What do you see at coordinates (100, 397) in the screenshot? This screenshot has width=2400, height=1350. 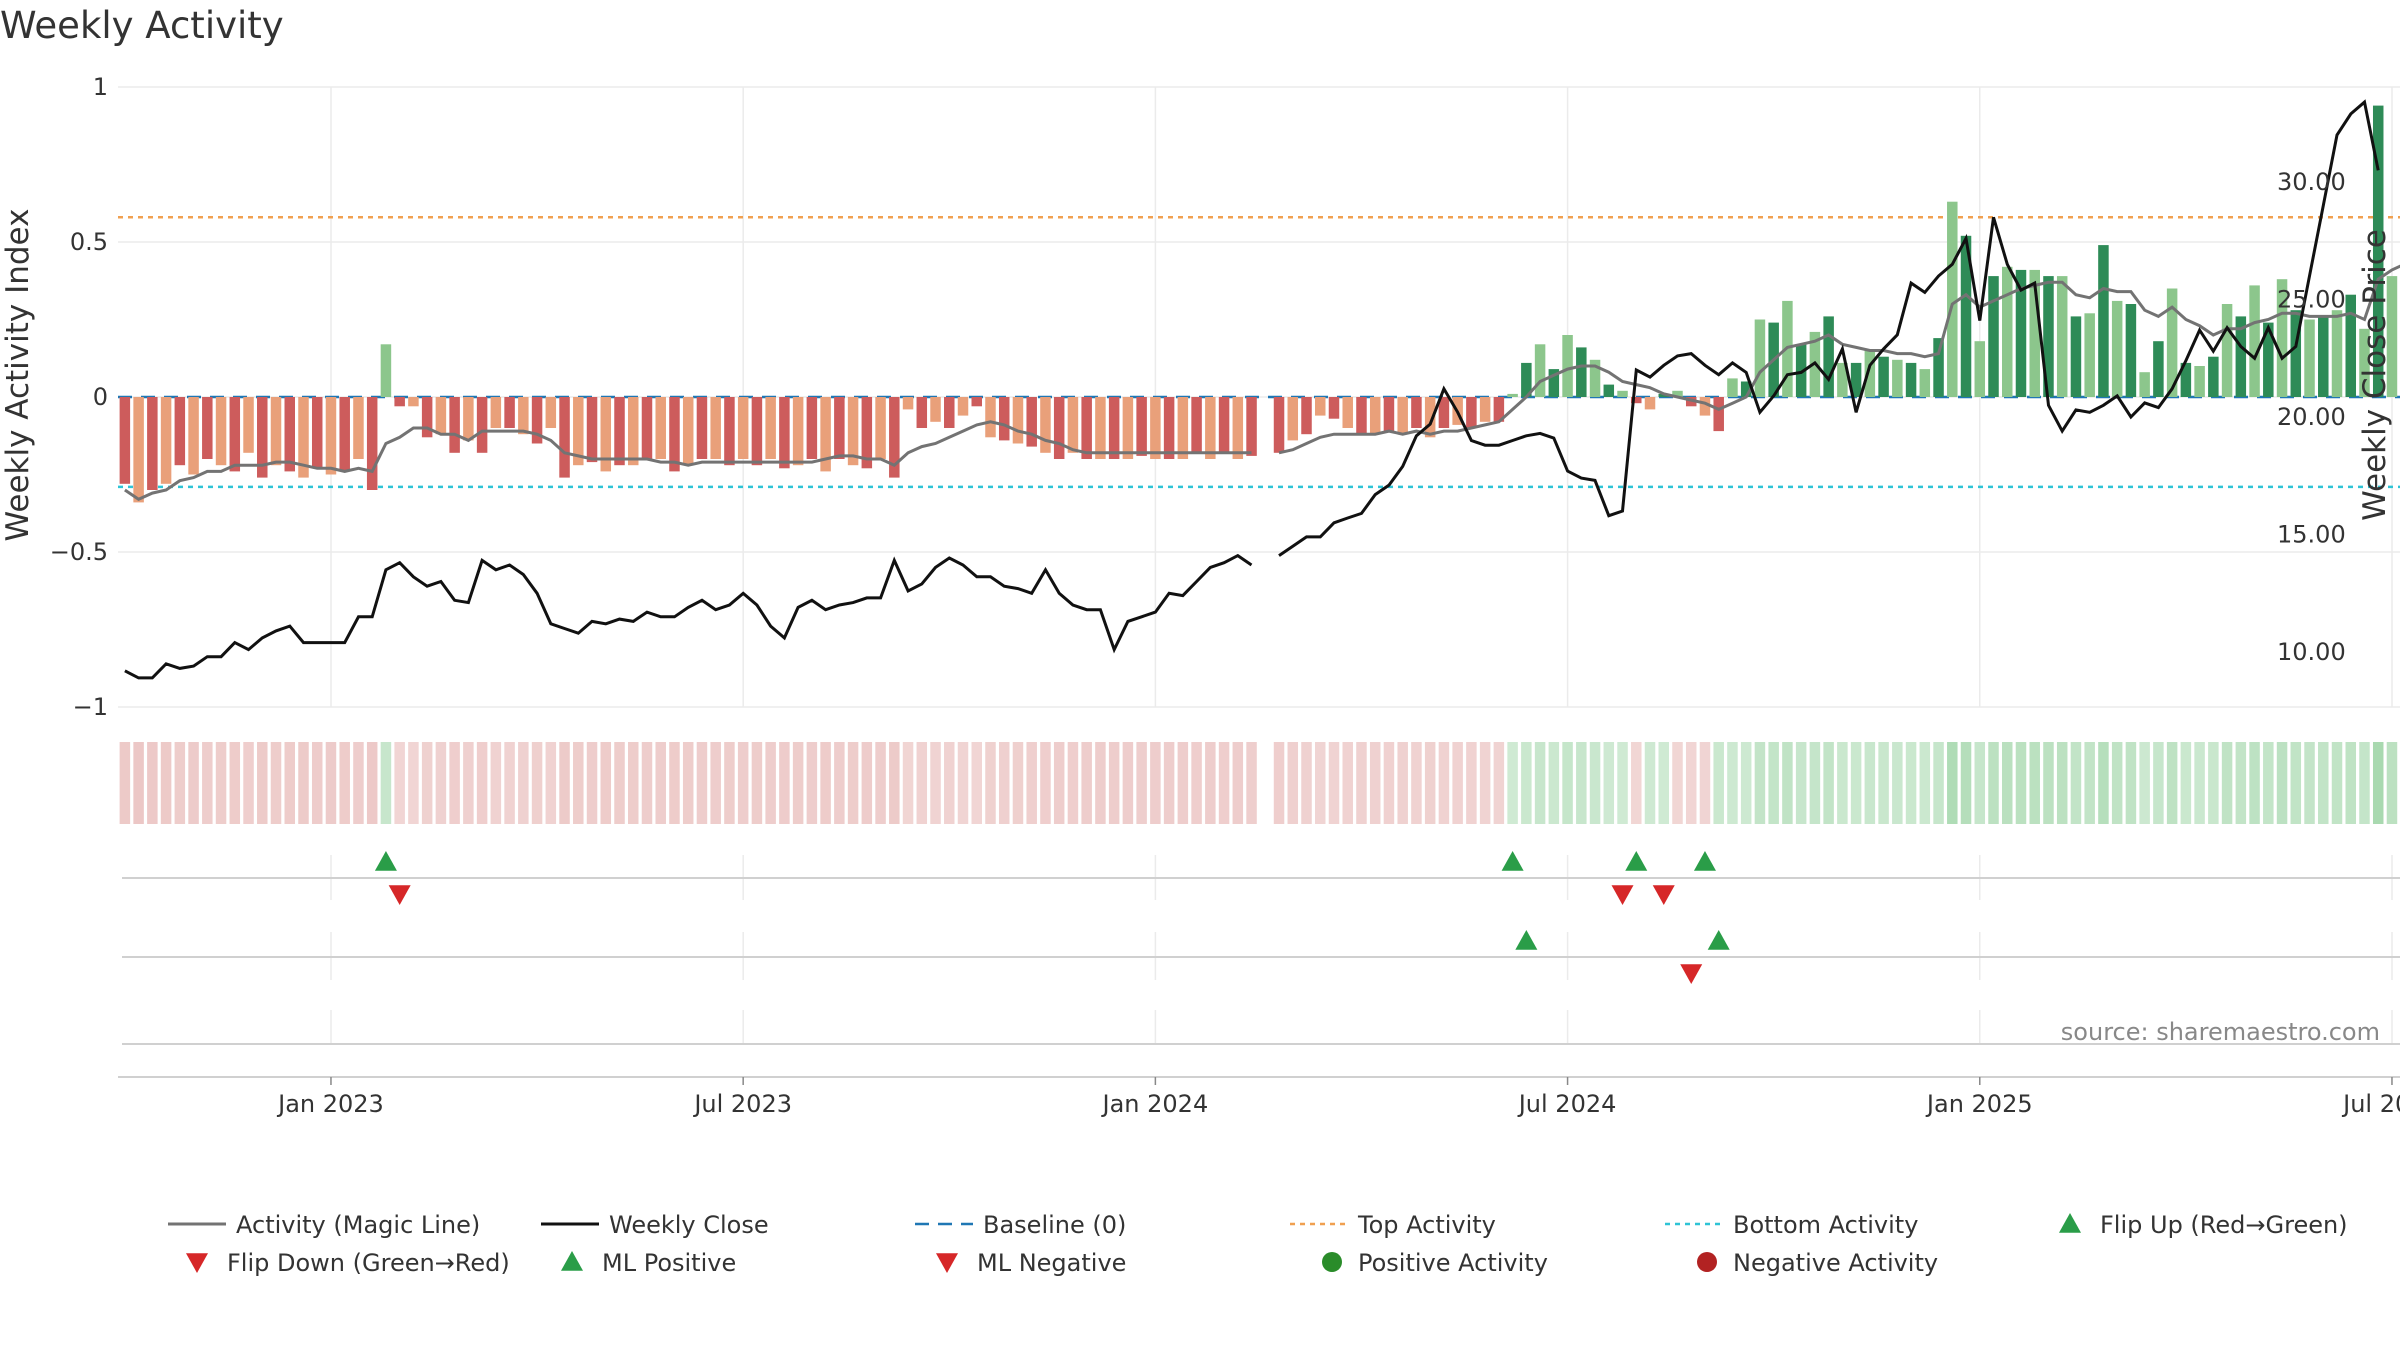 I see `y-tick-left: 0` at bounding box center [100, 397].